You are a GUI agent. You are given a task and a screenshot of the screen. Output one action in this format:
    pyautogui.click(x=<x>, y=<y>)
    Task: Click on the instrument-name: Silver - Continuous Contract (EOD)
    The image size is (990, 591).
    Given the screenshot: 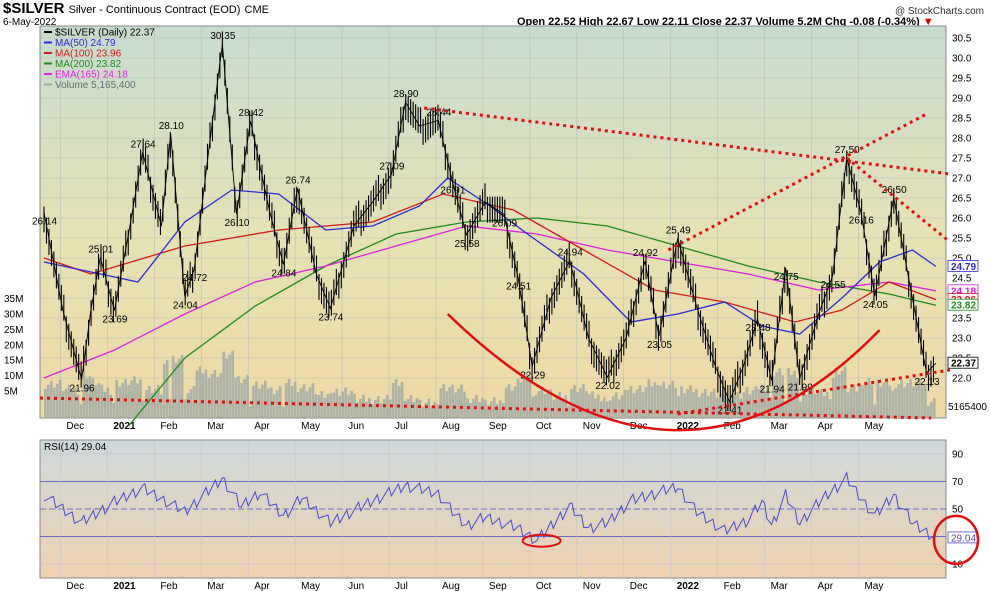 What is the action you would take?
    pyautogui.click(x=154, y=10)
    